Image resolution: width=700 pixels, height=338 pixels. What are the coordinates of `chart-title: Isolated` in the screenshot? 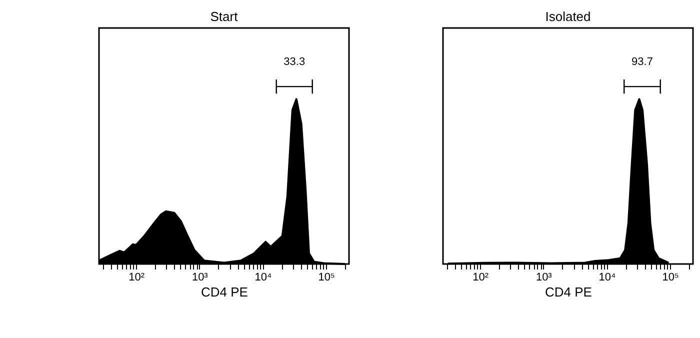 It's located at (568, 16).